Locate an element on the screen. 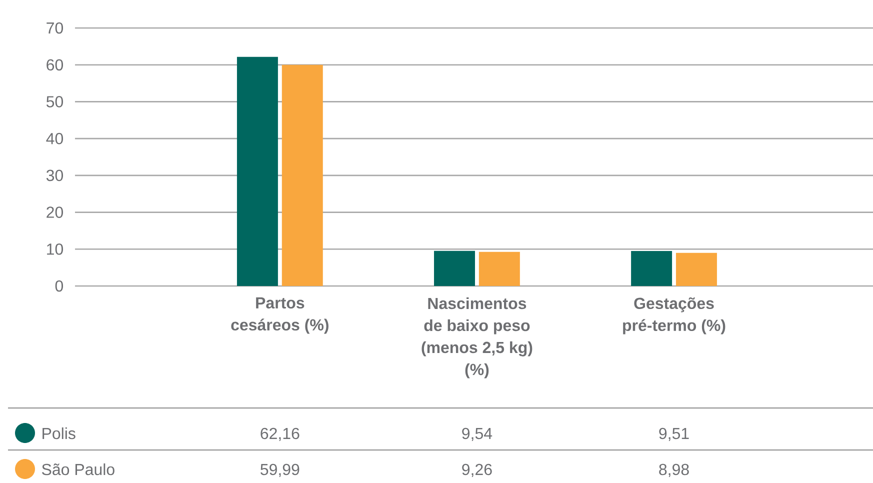 This screenshot has height=483, width=873. y-tick-label: 40 is located at coordinates (55, 138).